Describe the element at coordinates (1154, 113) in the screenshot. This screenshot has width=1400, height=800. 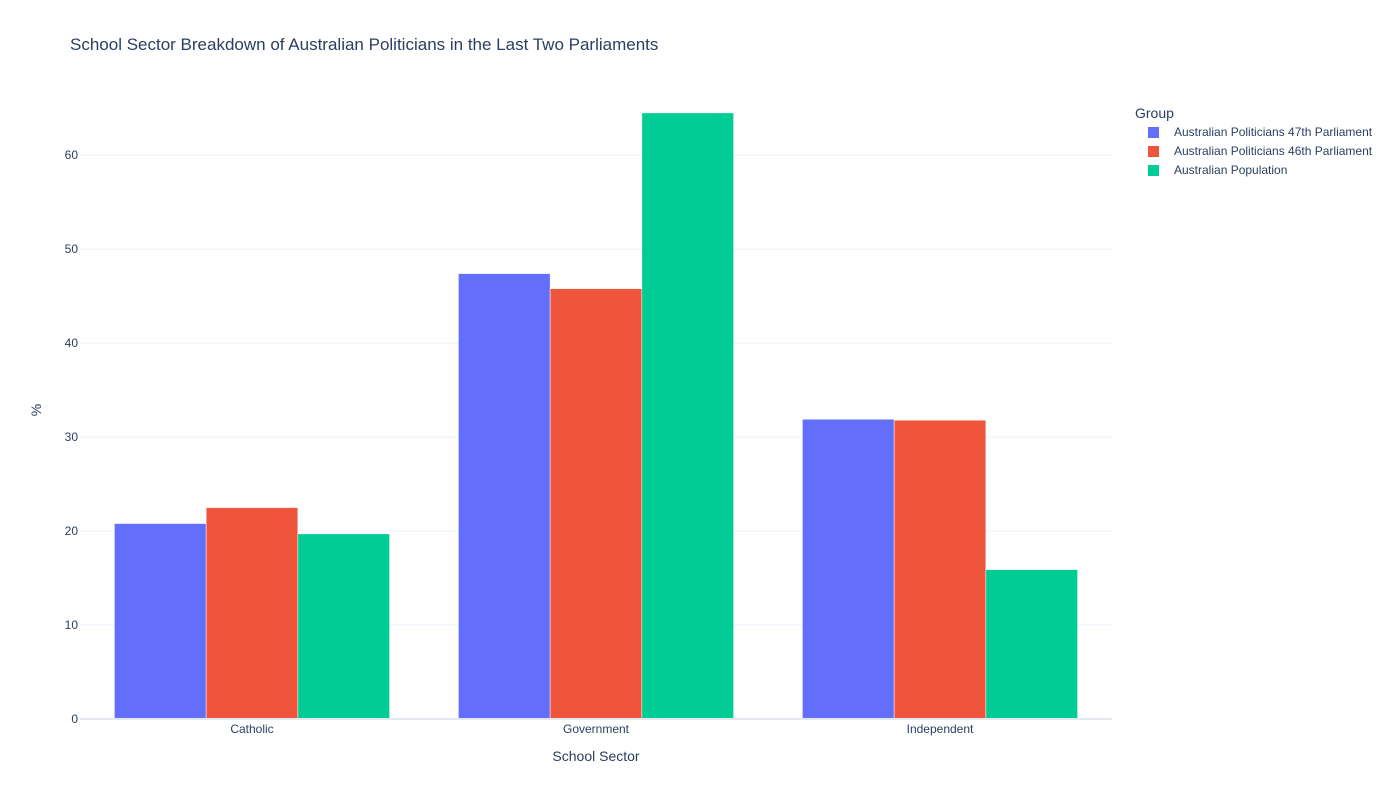
I see `legend-title: Group` at that location.